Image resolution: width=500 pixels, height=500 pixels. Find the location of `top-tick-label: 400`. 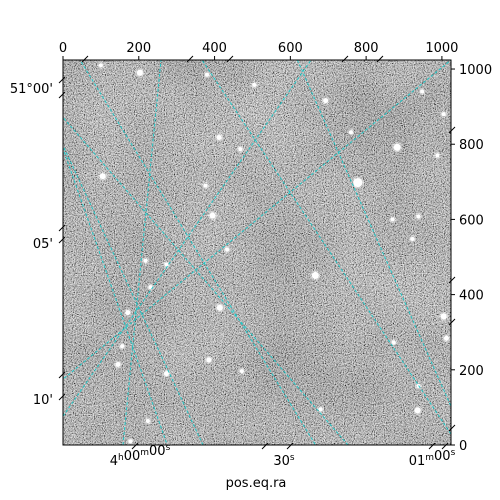

top-tick-label: 400 is located at coordinates (214, 48).